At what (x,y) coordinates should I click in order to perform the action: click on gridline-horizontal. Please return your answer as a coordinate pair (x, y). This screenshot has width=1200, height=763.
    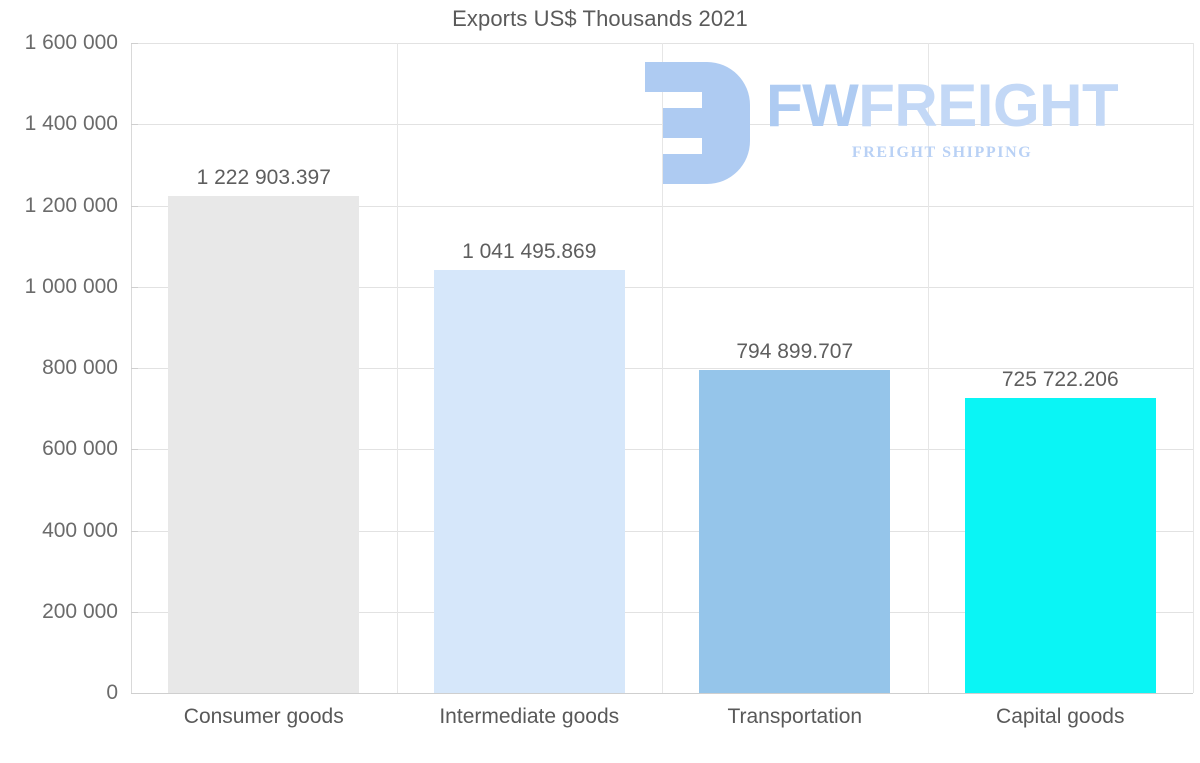
    Looking at the image, I should click on (662, 693).